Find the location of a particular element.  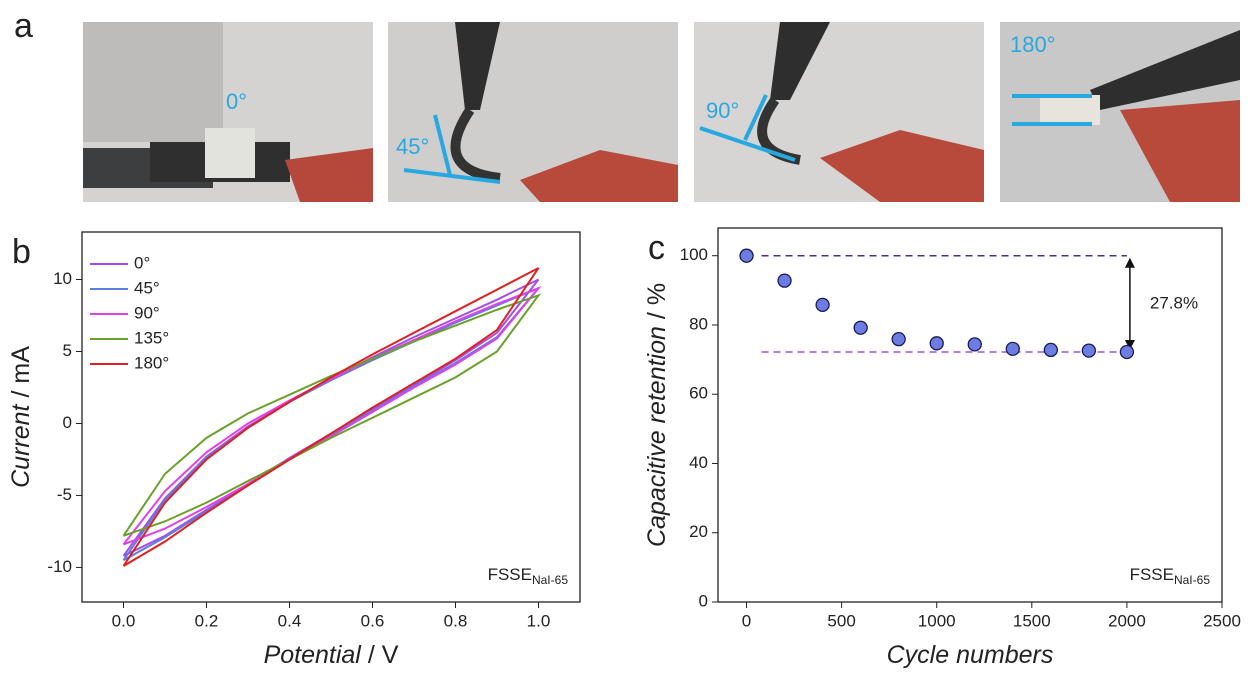

angle-label: 0° is located at coordinates (236, 101).